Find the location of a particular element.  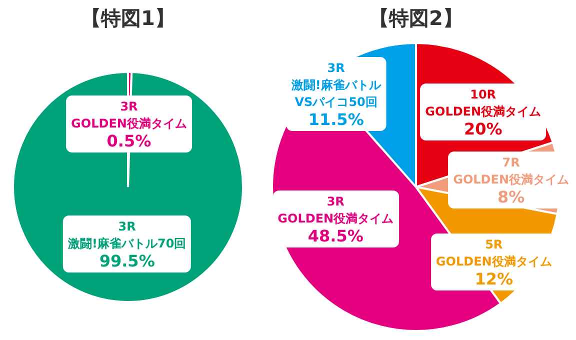

data-label: 20% is located at coordinates (483, 128).